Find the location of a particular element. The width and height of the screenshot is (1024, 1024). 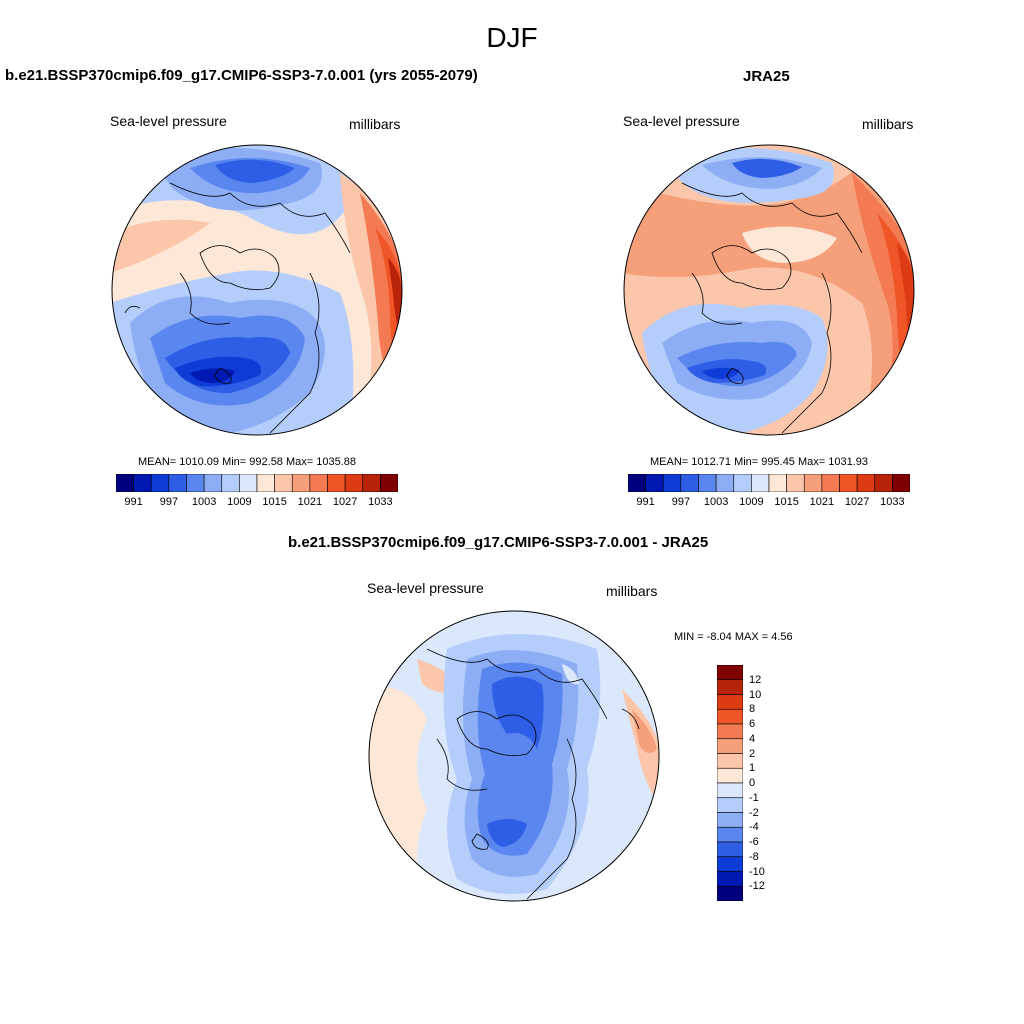

obs-units-label: millibars is located at coordinates (888, 124).